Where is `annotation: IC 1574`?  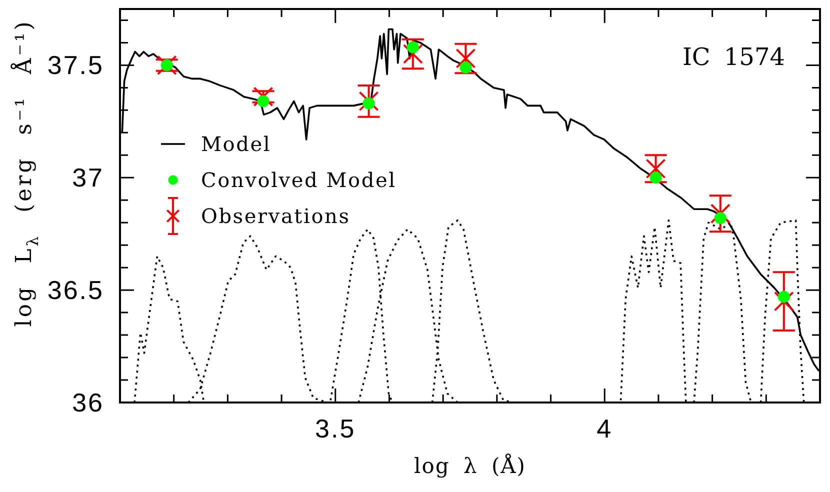
annotation: IC 1574 is located at coordinates (733, 57).